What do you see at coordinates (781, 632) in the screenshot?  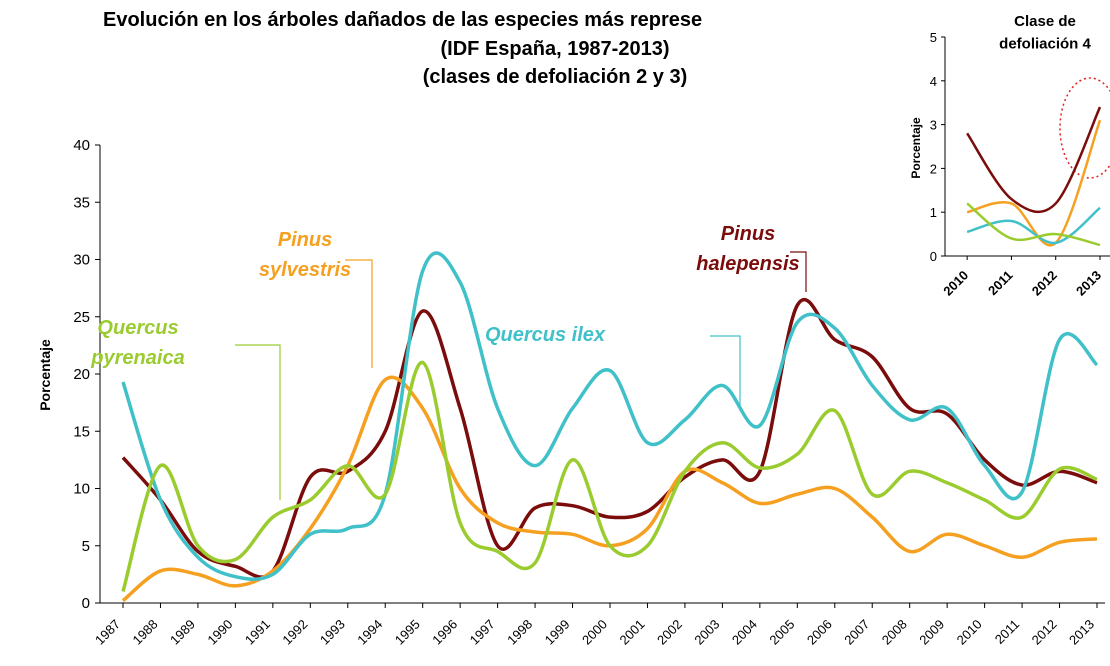 I see `x-tick-label: 2005` at bounding box center [781, 632].